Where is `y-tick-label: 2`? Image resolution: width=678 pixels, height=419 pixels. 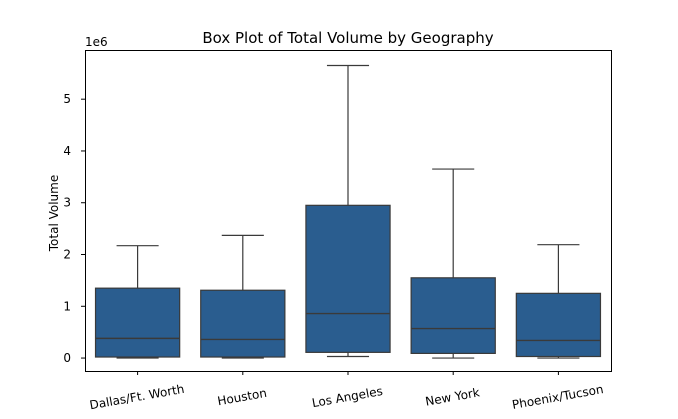 y-tick-label: 2 is located at coordinates (67, 255).